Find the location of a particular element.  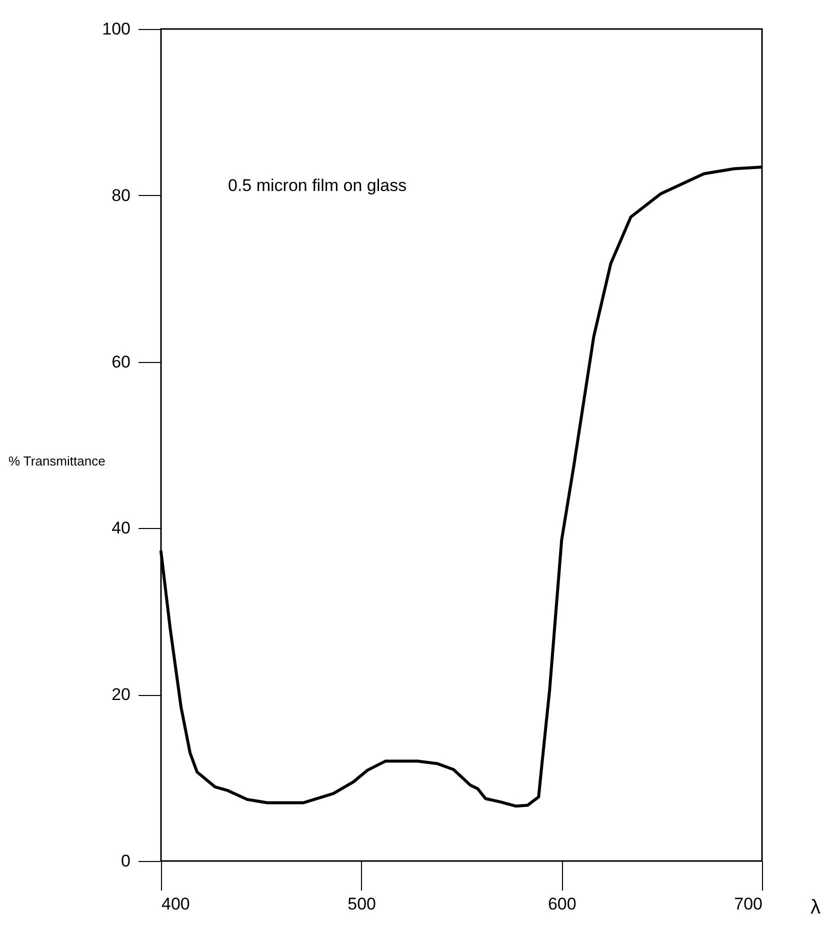

y-axis-title: % Transmittance is located at coordinates (57, 461).